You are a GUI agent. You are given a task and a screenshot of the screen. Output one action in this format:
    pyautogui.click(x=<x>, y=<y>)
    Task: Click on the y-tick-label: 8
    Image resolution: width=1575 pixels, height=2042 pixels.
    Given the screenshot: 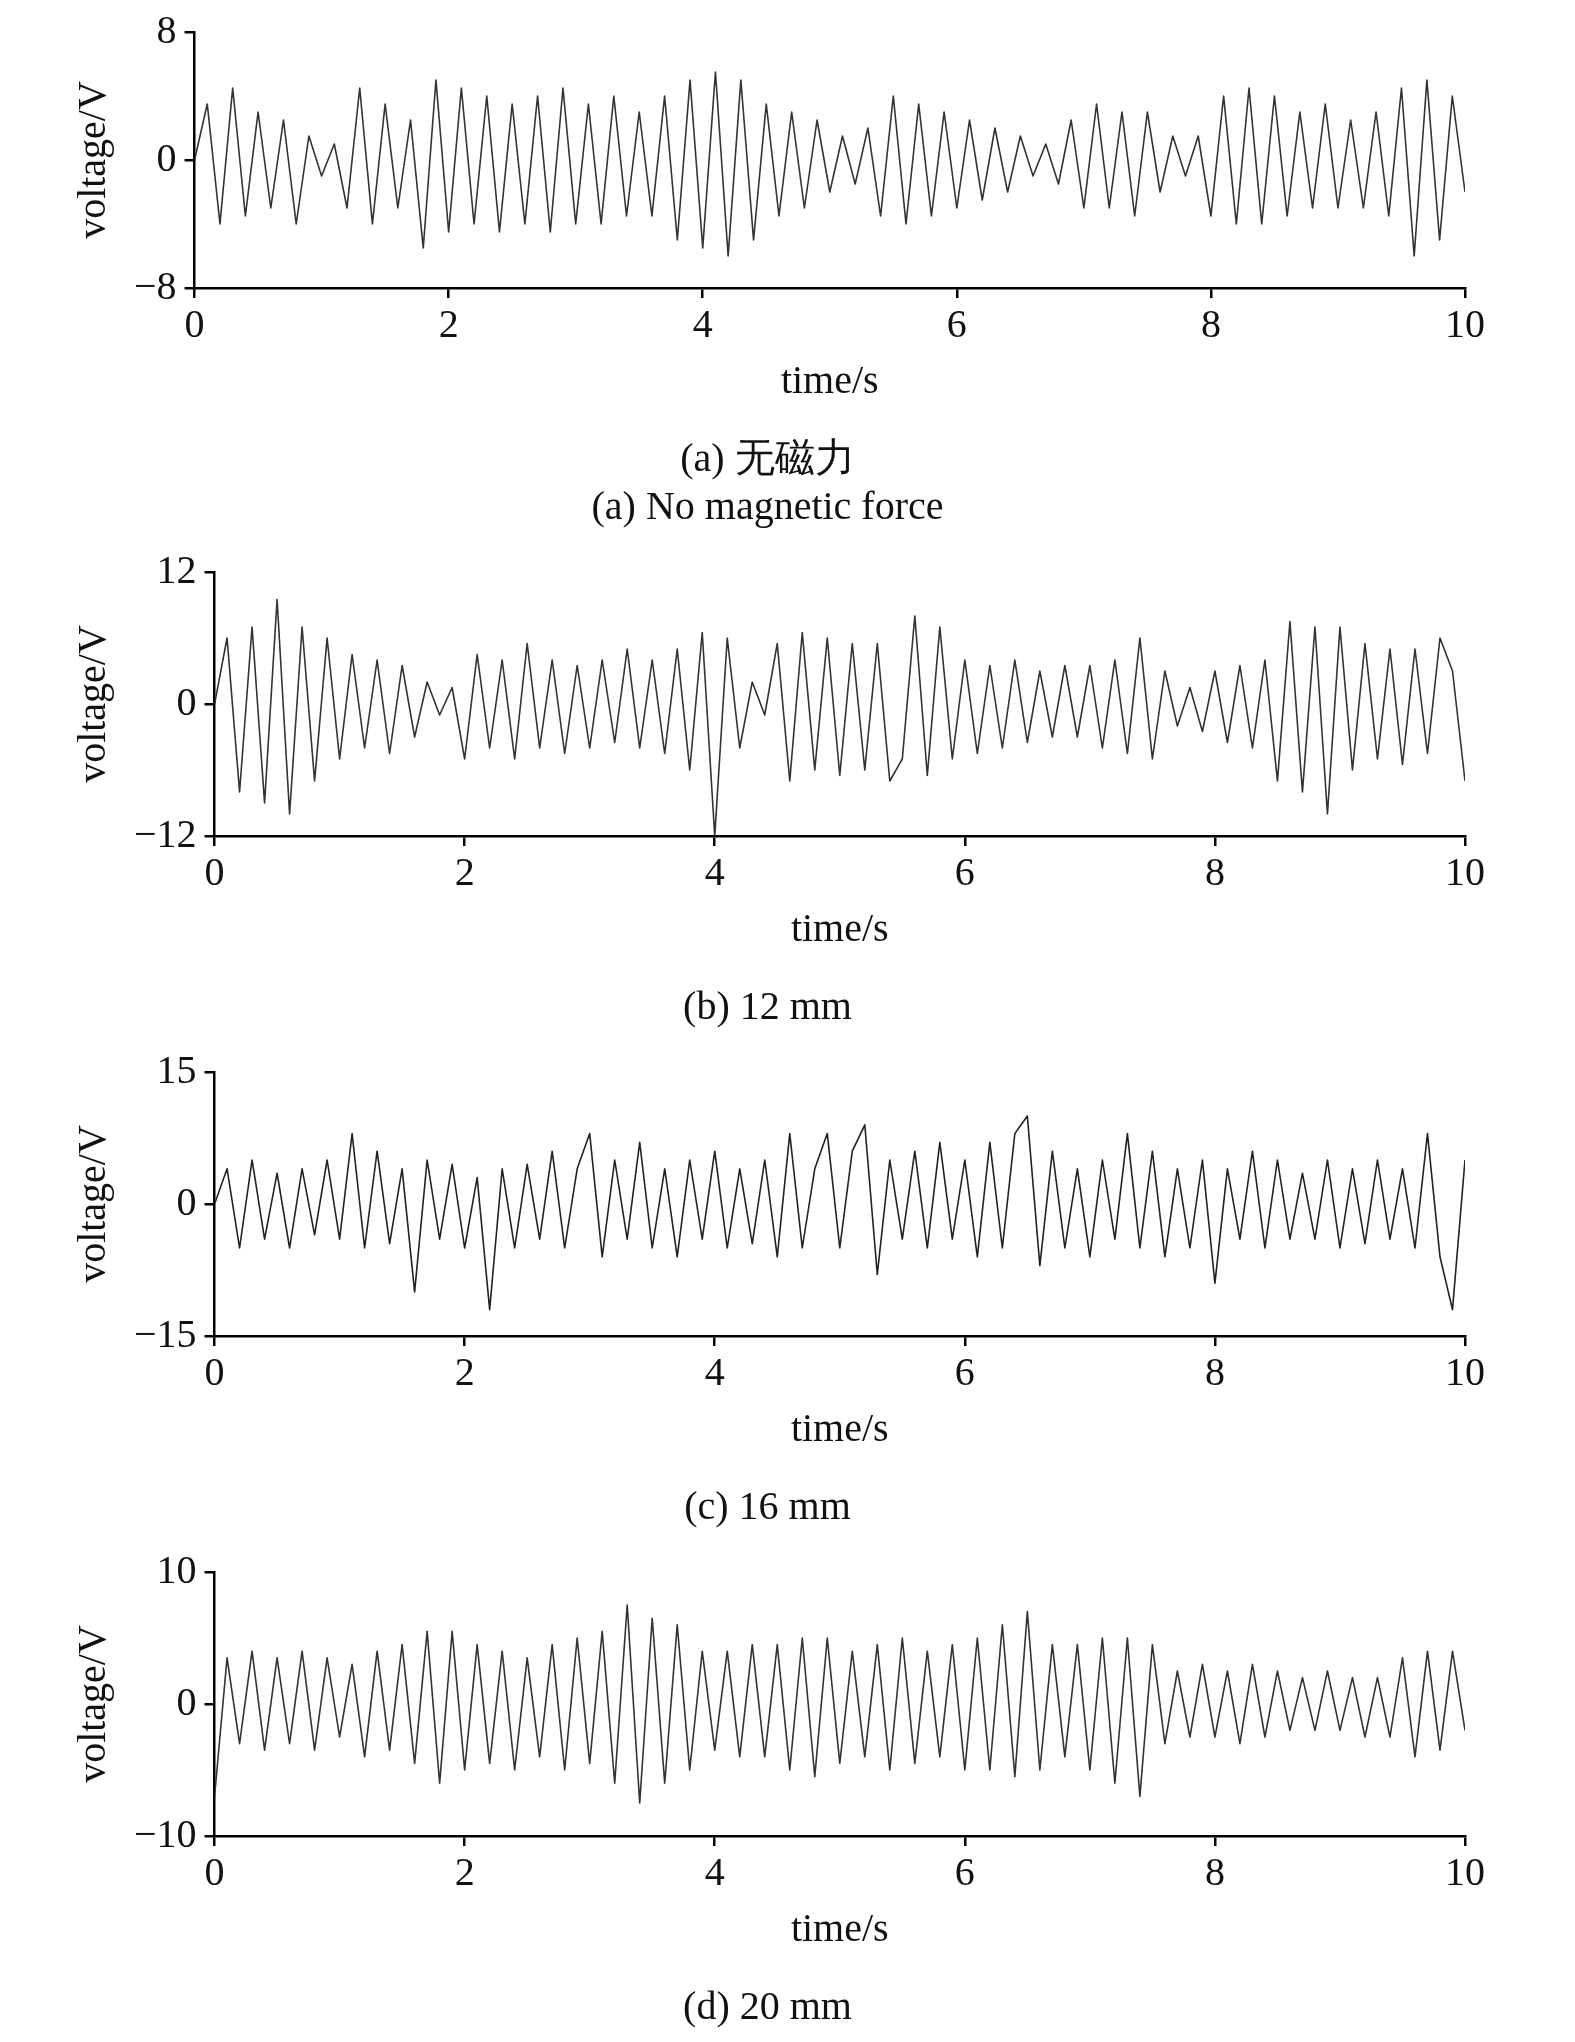 What is the action you would take?
    pyautogui.click(x=166, y=29)
    